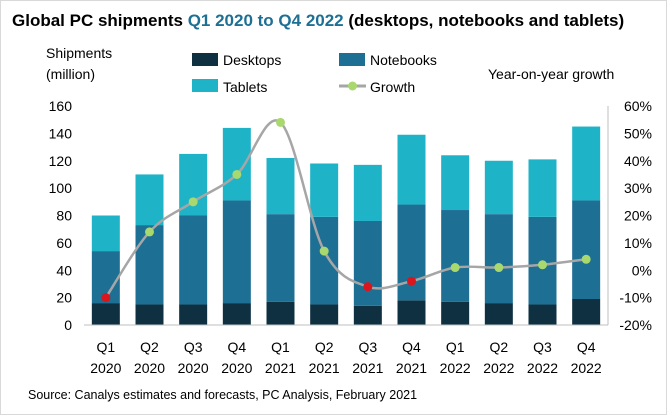 Image resolution: width=667 pixels, height=420 pixels. Describe the element at coordinates (324, 314) in the screenshot. I see `bar-desktops-q2-2021` at that location.